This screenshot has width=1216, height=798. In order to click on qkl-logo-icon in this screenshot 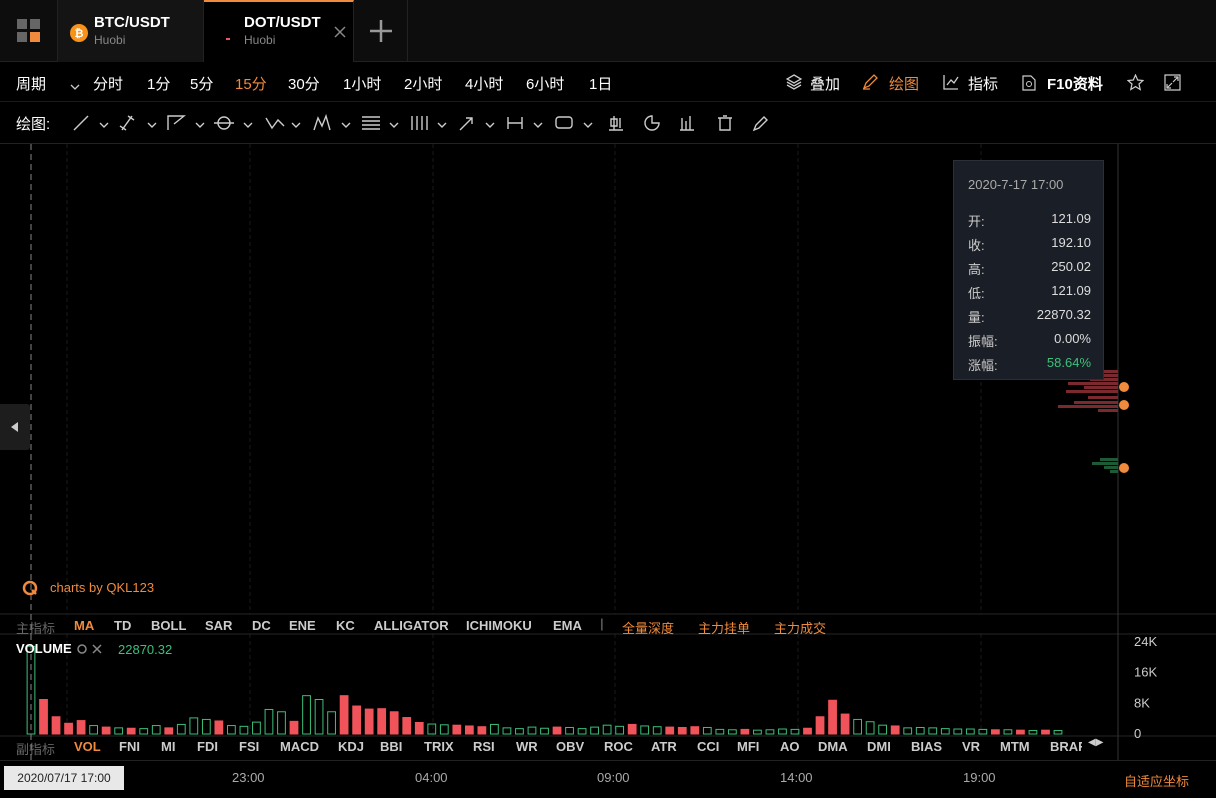, I will do `click(30, 588)`.